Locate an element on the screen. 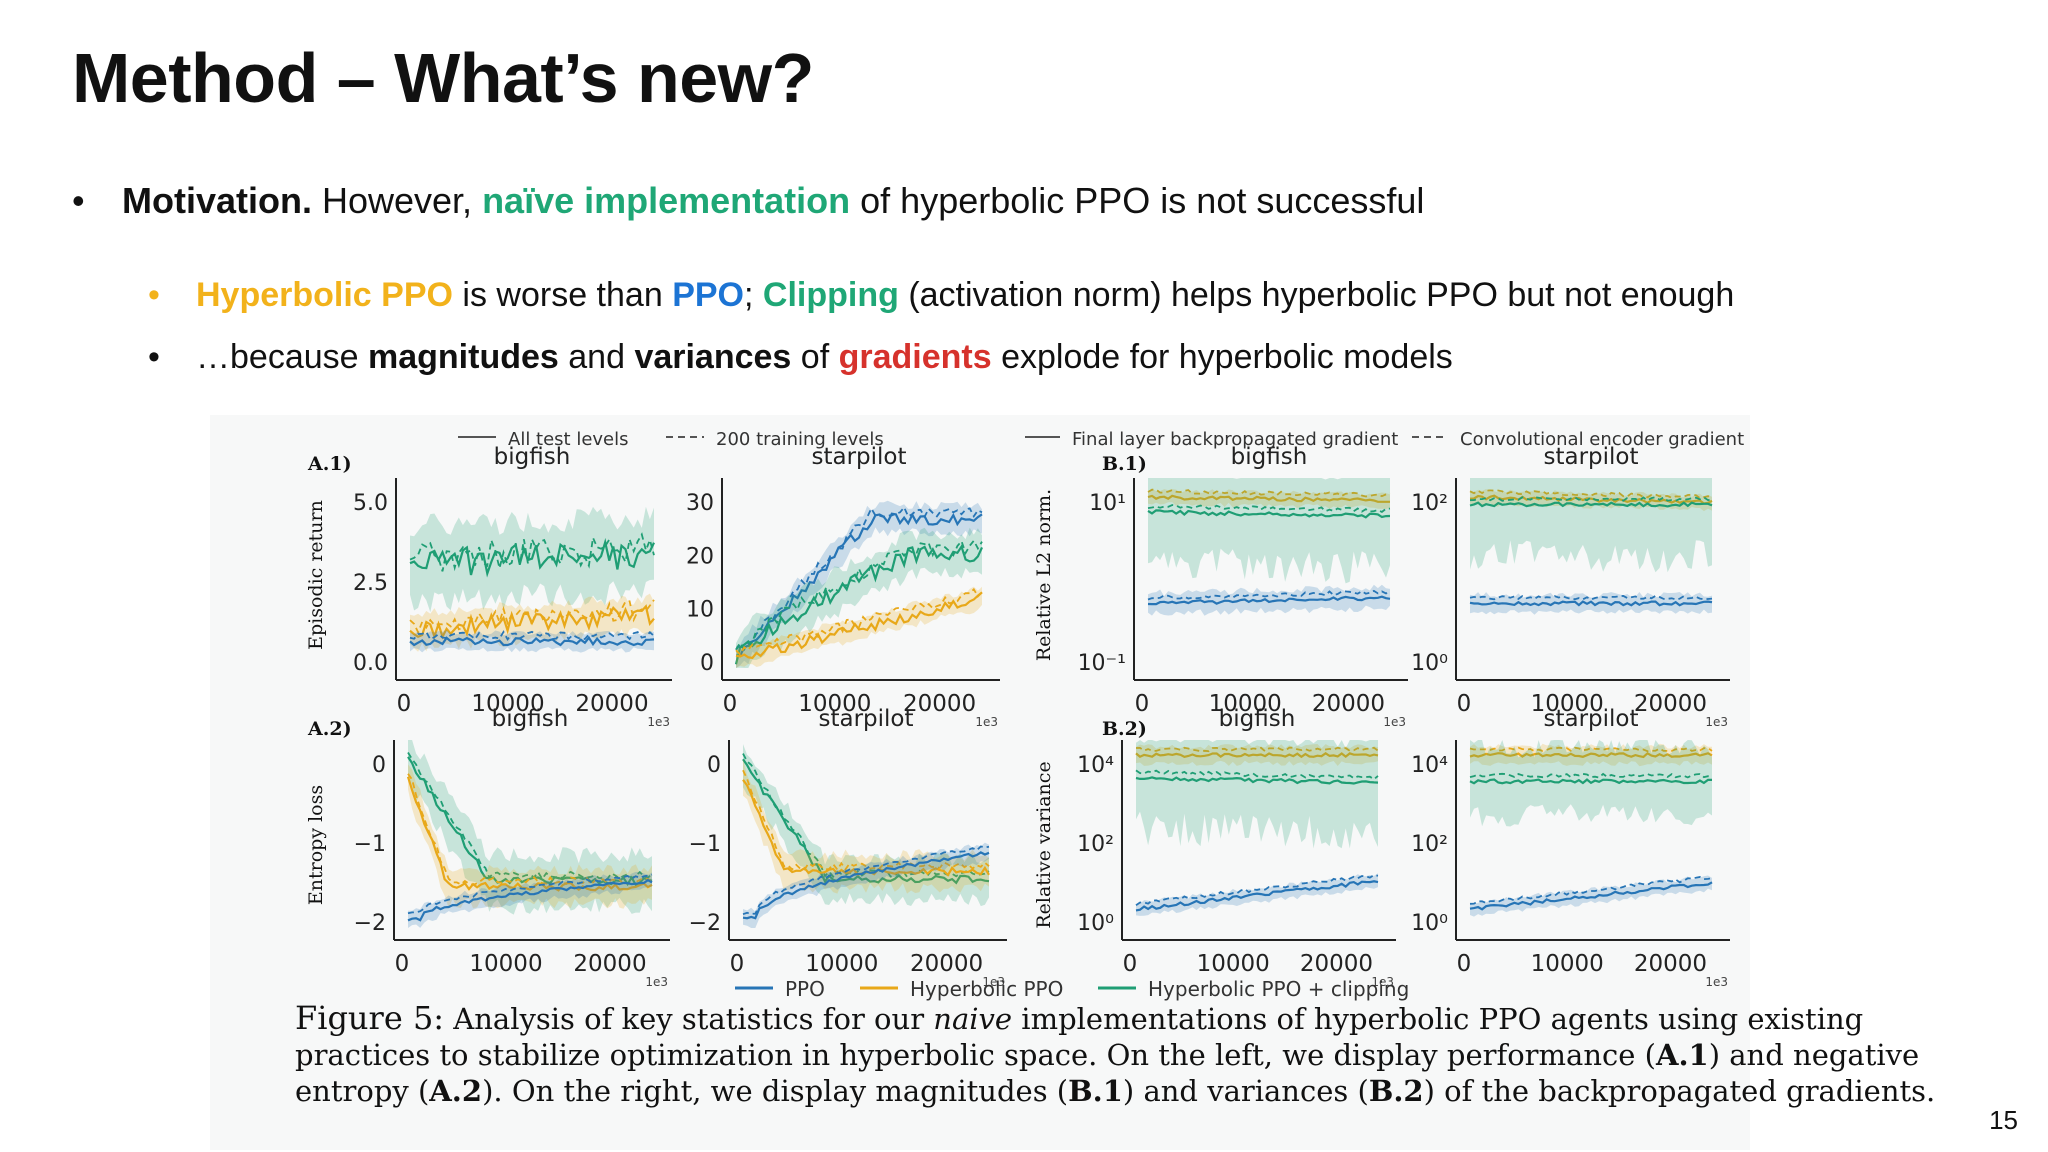 This screenshot has height=1152, width=2048. y-tick-label: 30 is located at coordinates (700, 503).